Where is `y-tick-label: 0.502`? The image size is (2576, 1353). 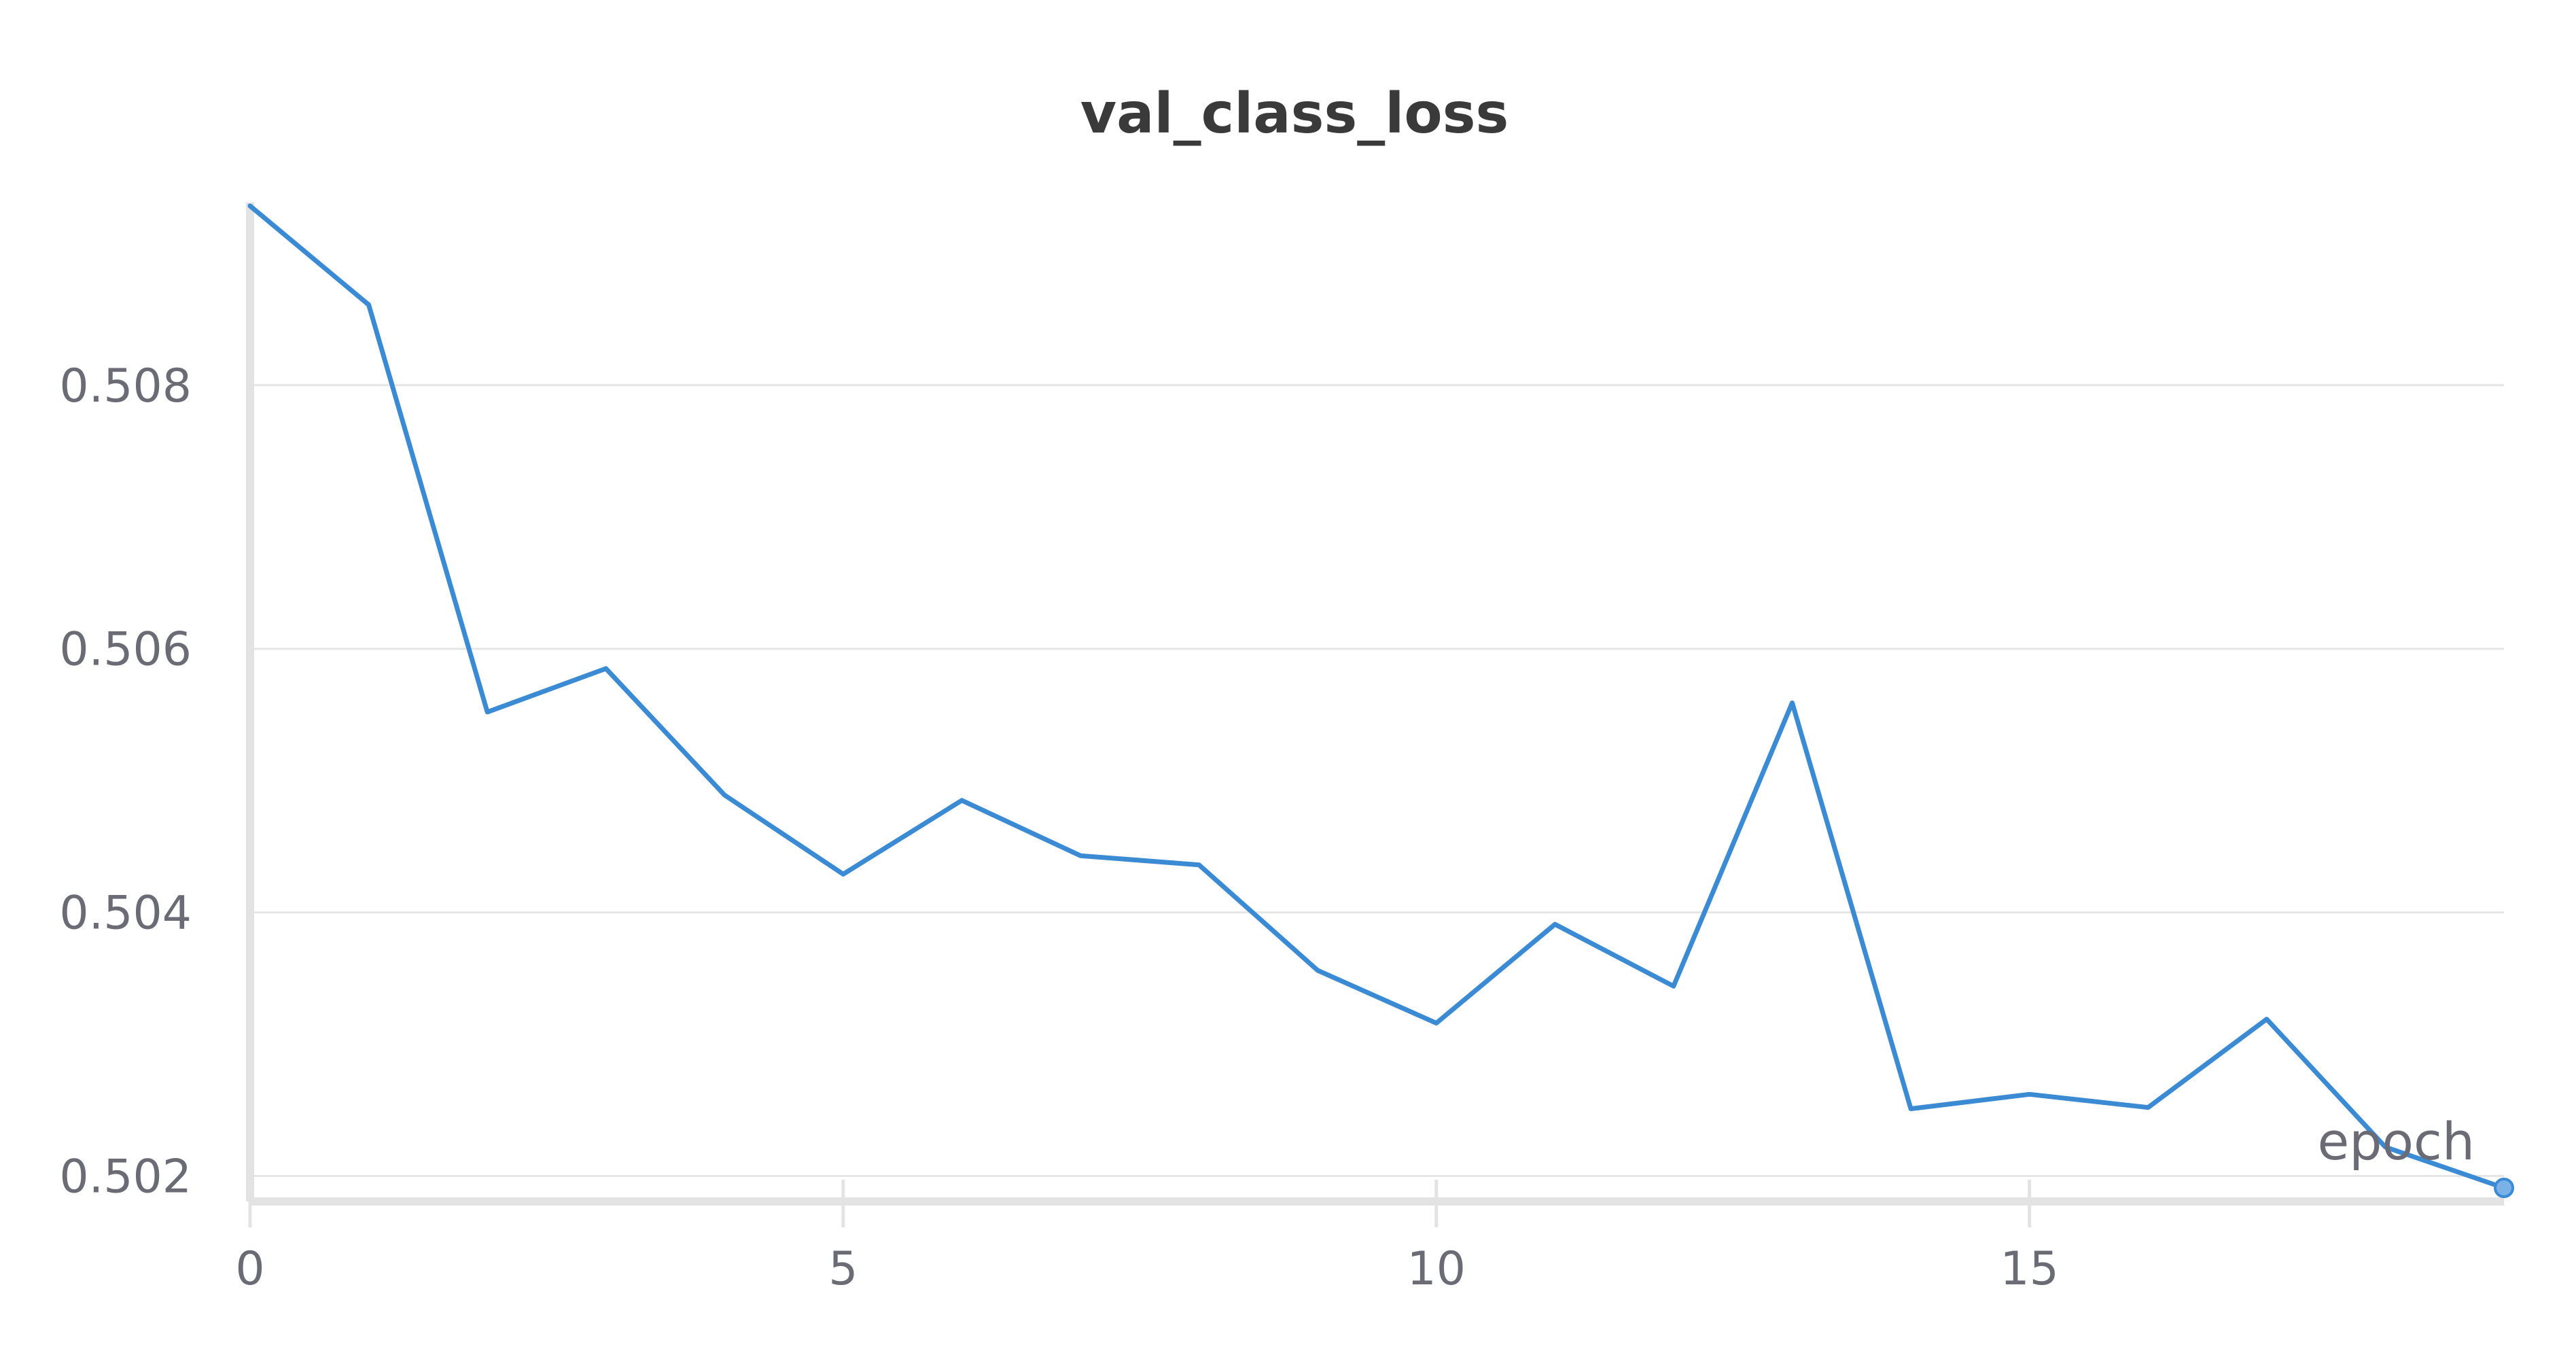
y-tick-label: 0.502 is located at coordinates (125, 1177).